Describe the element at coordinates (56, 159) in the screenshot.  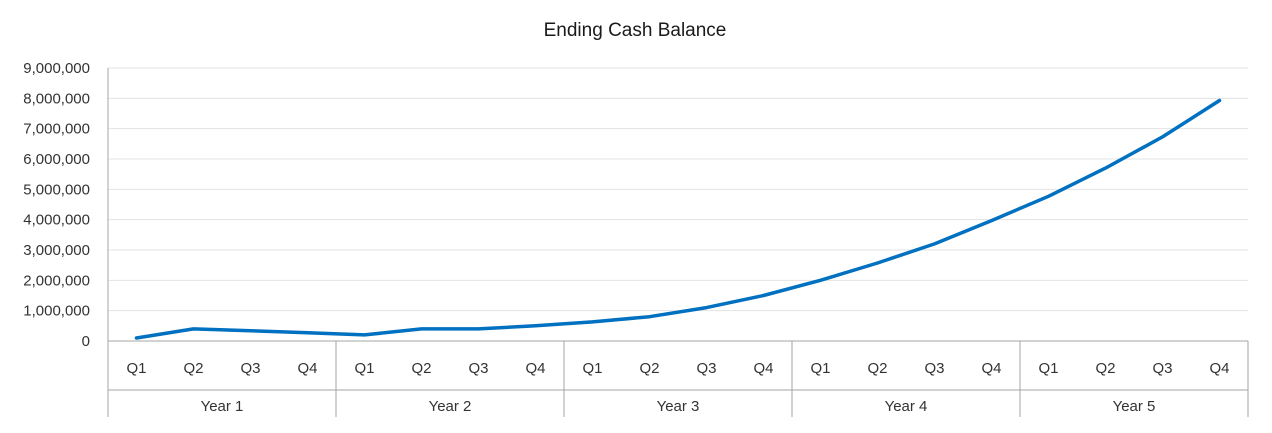
I see `y-tick-label: 6,000,000` at that location.